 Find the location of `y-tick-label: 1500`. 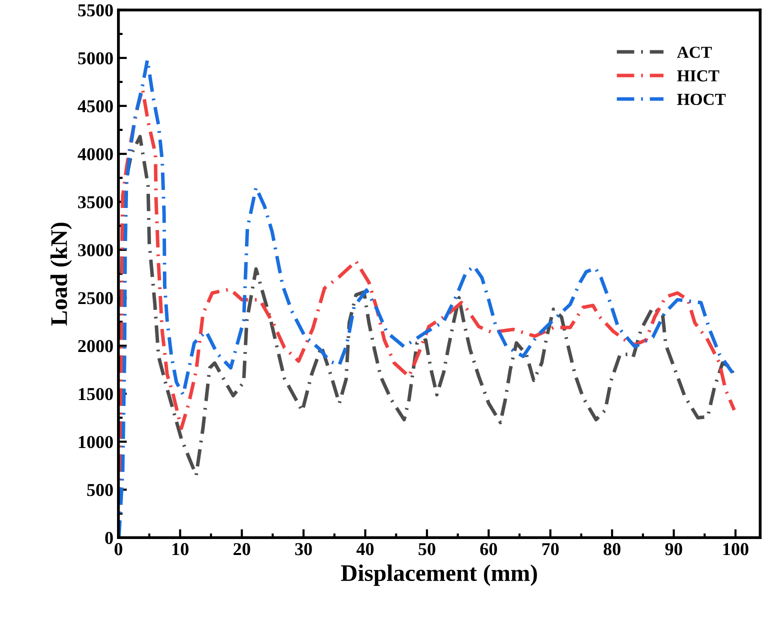

y-tick-label: 1500 is located at coordinates (95, 394).